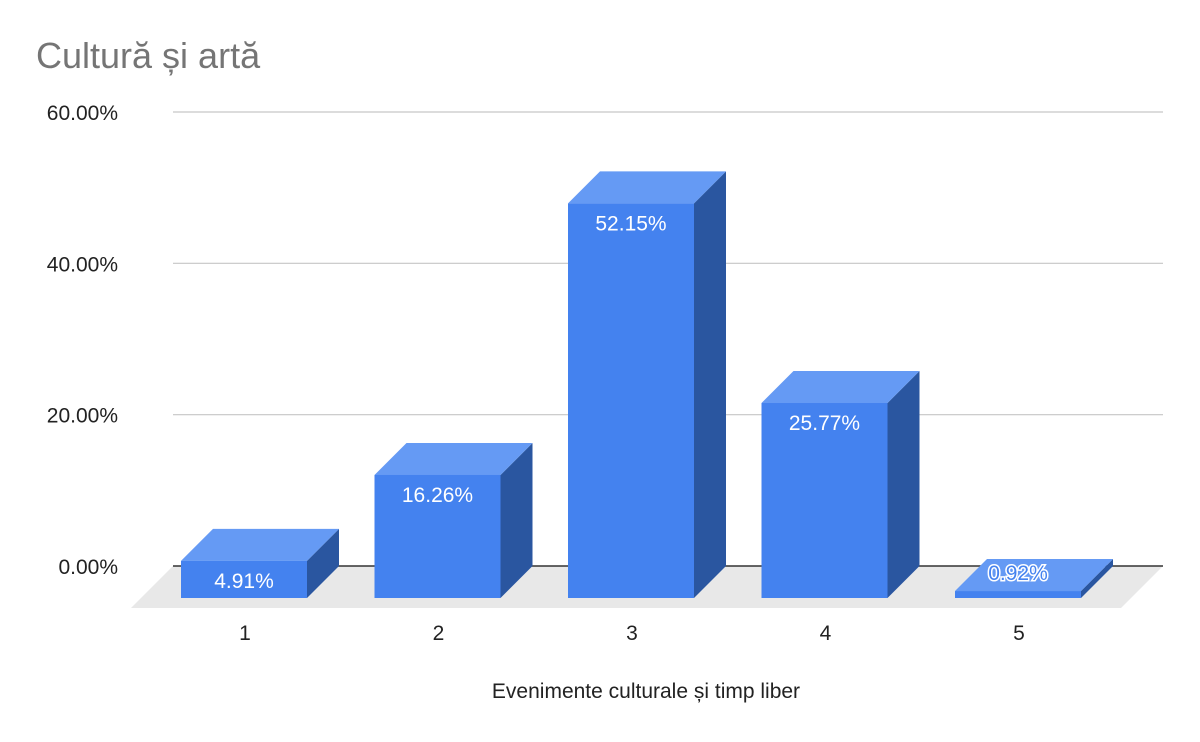 The image size is (1200, 742). I want to click on data-label: 4.91%, so click(244, 581).